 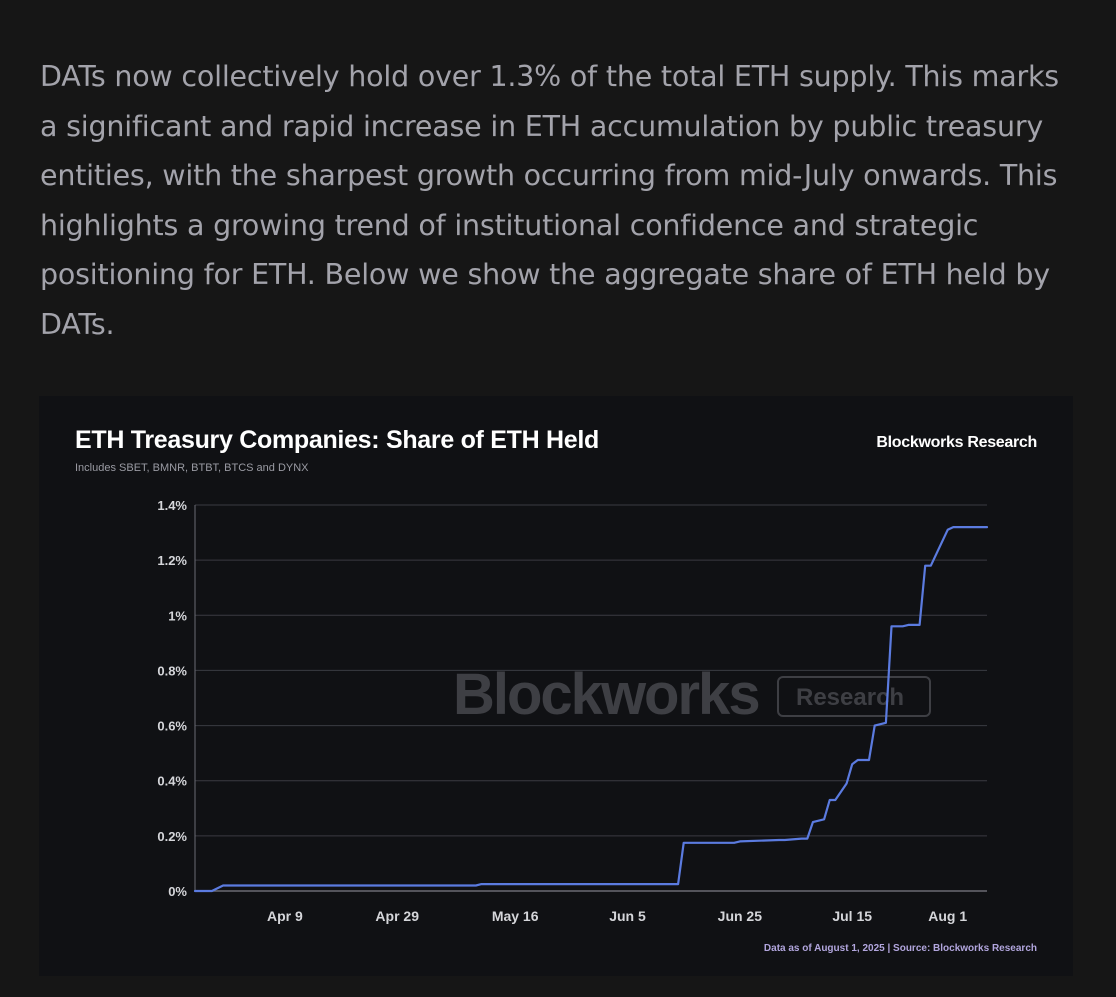 I want to click on x-tick-label: Aug 1, so click(x=947, y=916).